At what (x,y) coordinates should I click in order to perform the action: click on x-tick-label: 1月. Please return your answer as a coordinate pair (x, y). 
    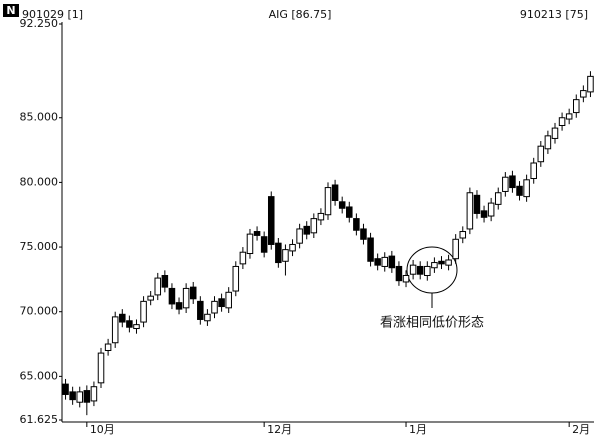
    Looking at the image, I should click on (418, 429).